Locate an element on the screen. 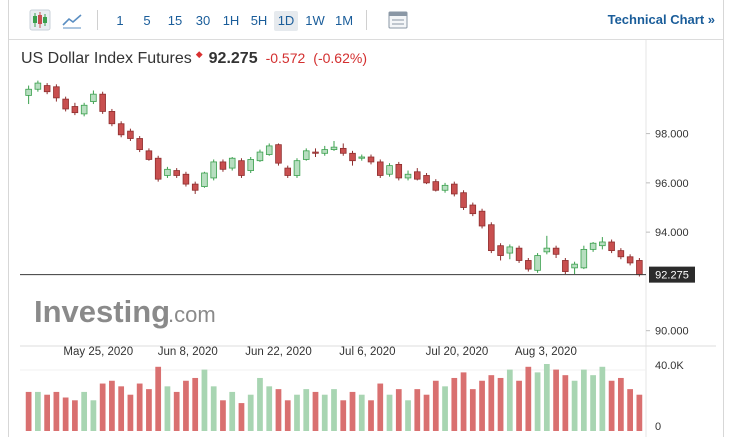 The image size is (736, 437). line-chart-type-icon is located at coordinates (72, 20).